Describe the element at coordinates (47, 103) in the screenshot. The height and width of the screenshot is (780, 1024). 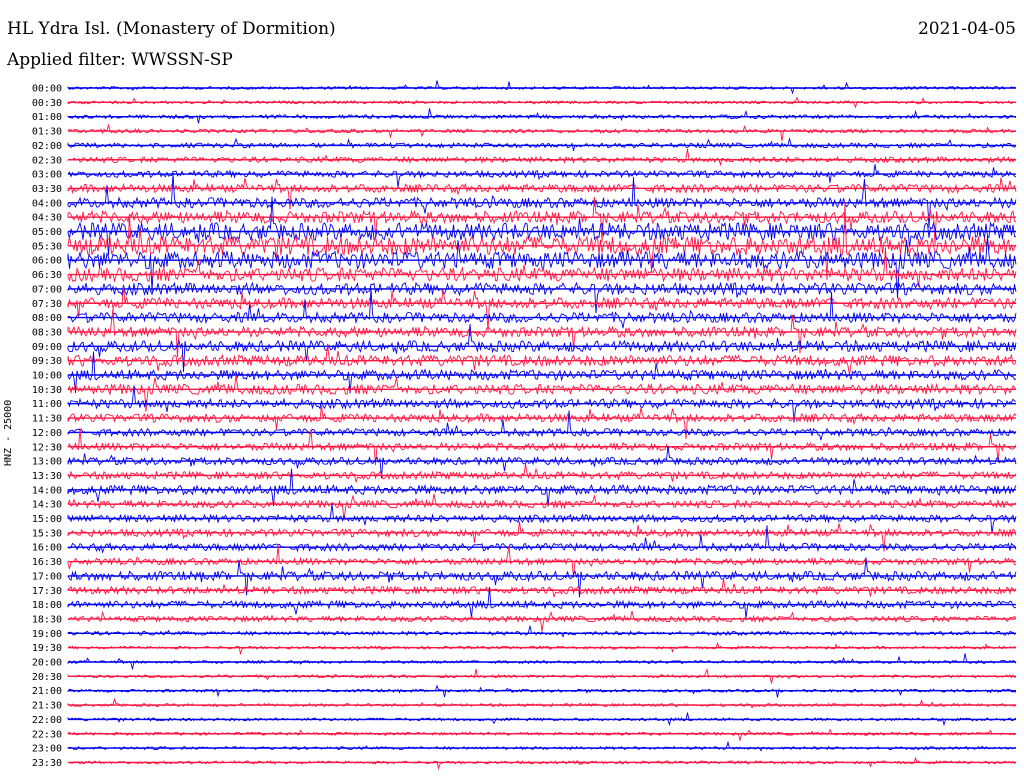
I see `time-tick-label: 00:30` at that location.